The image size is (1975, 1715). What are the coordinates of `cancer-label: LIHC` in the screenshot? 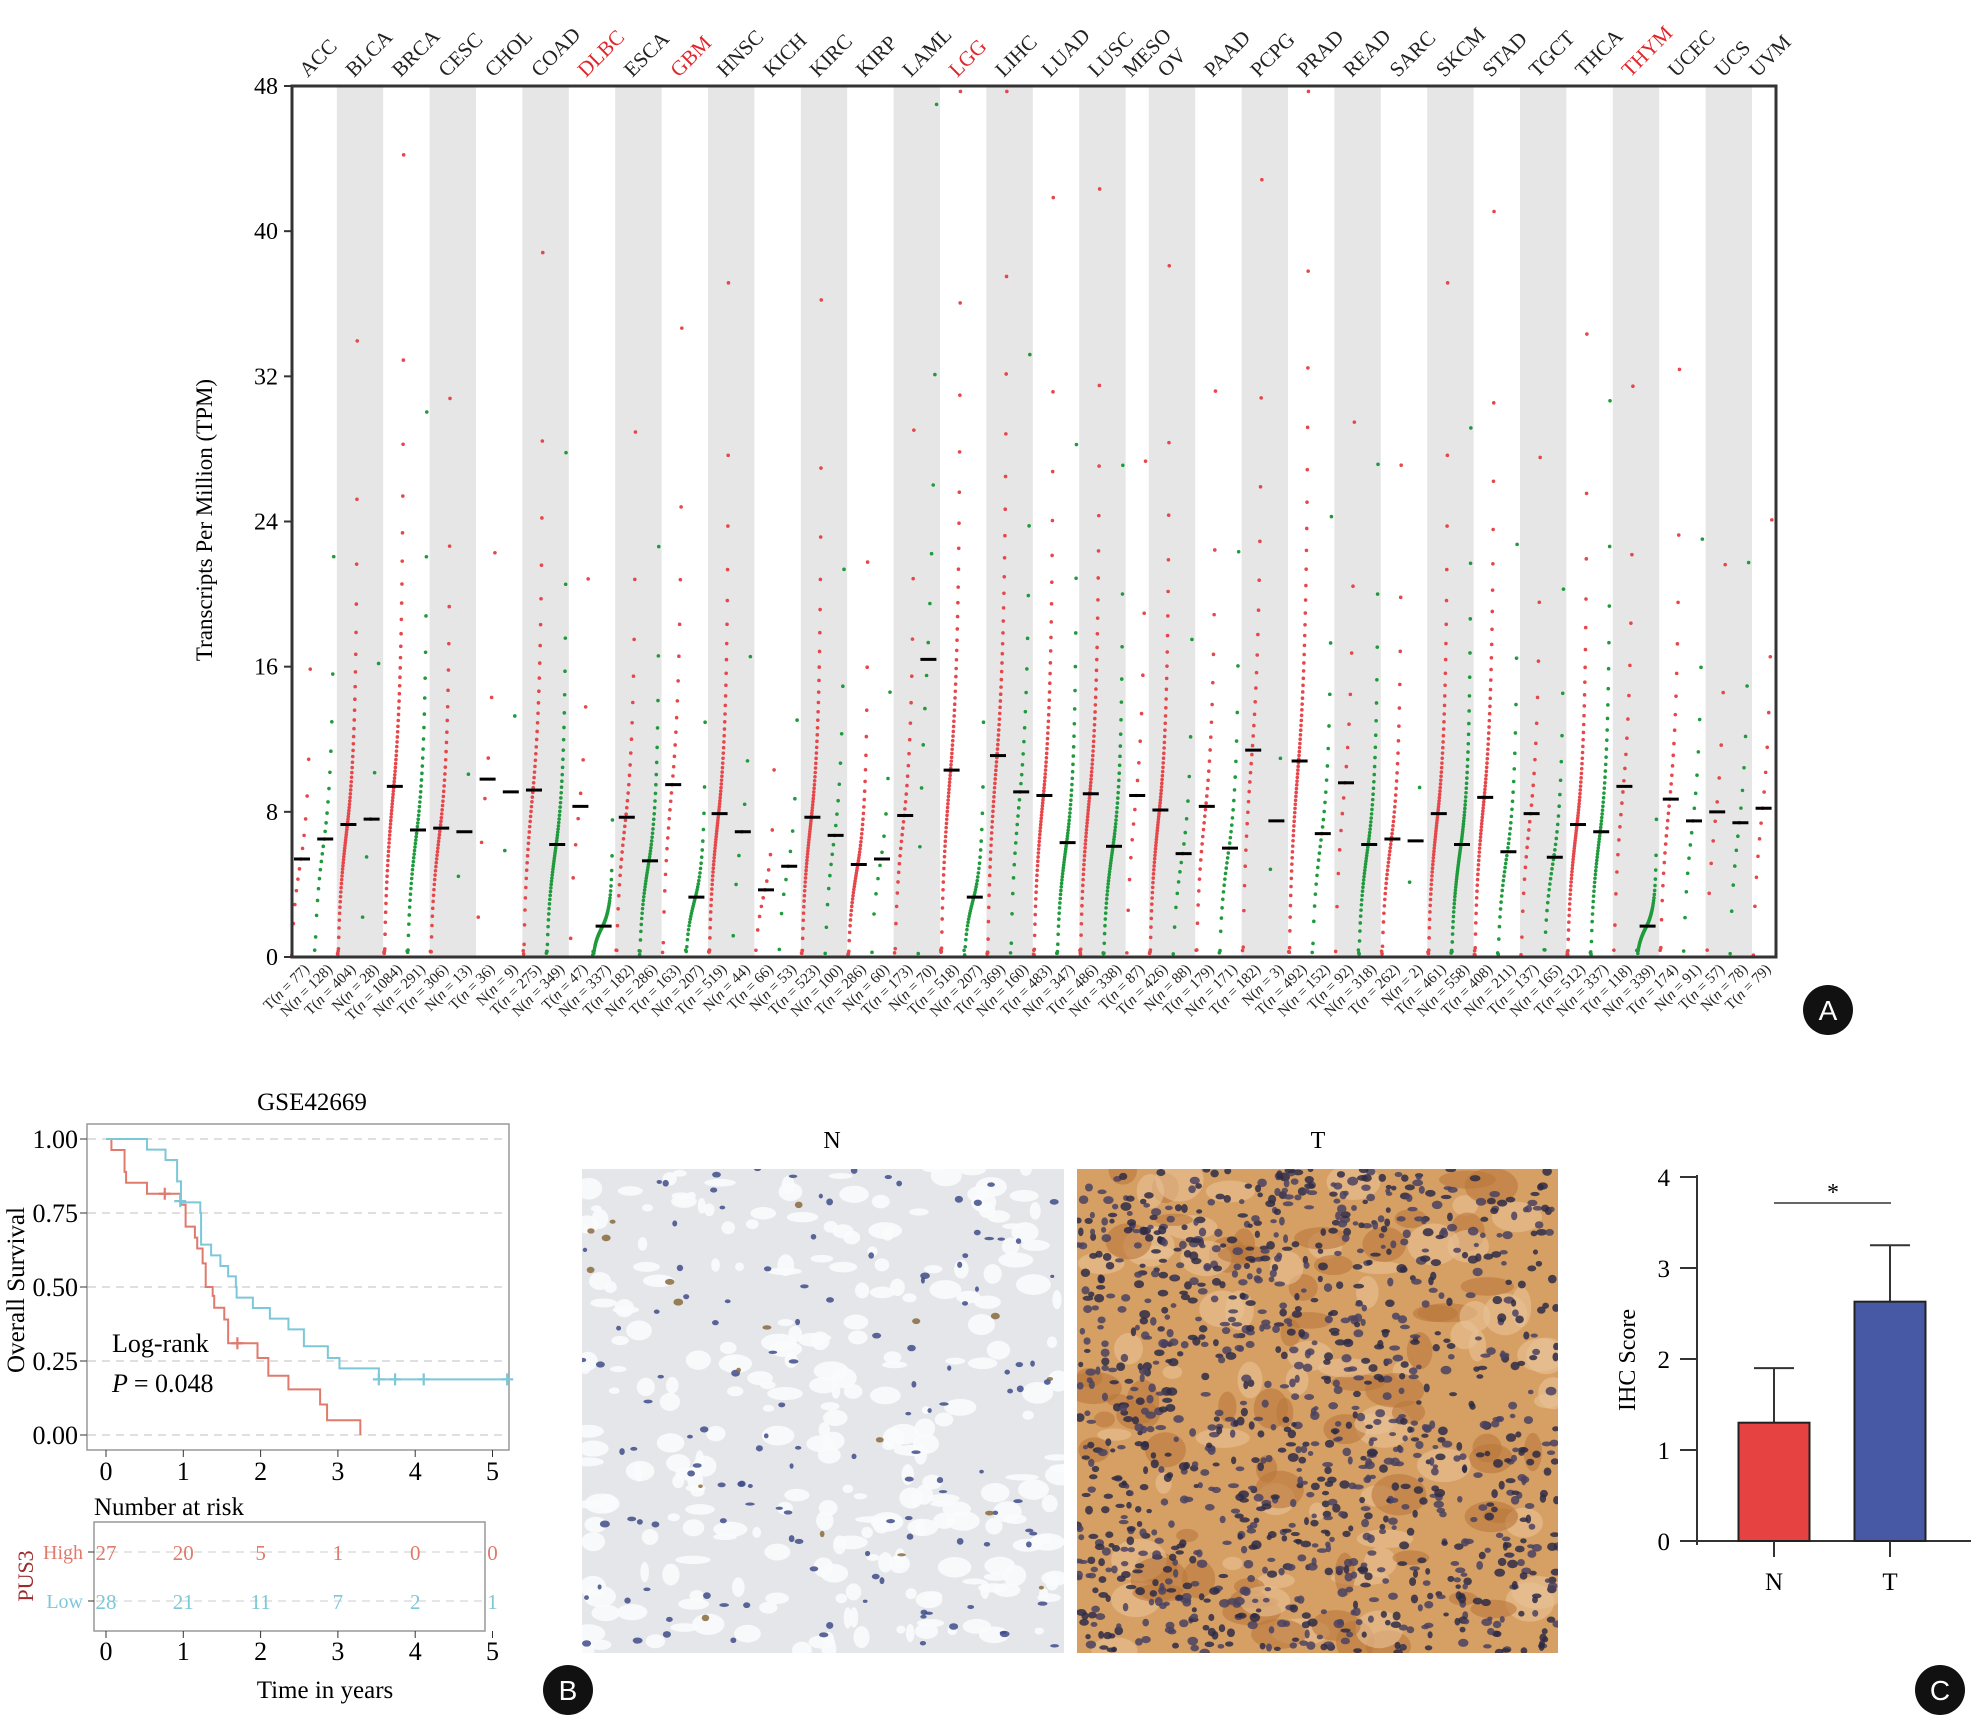 It's located at (1016, 56).